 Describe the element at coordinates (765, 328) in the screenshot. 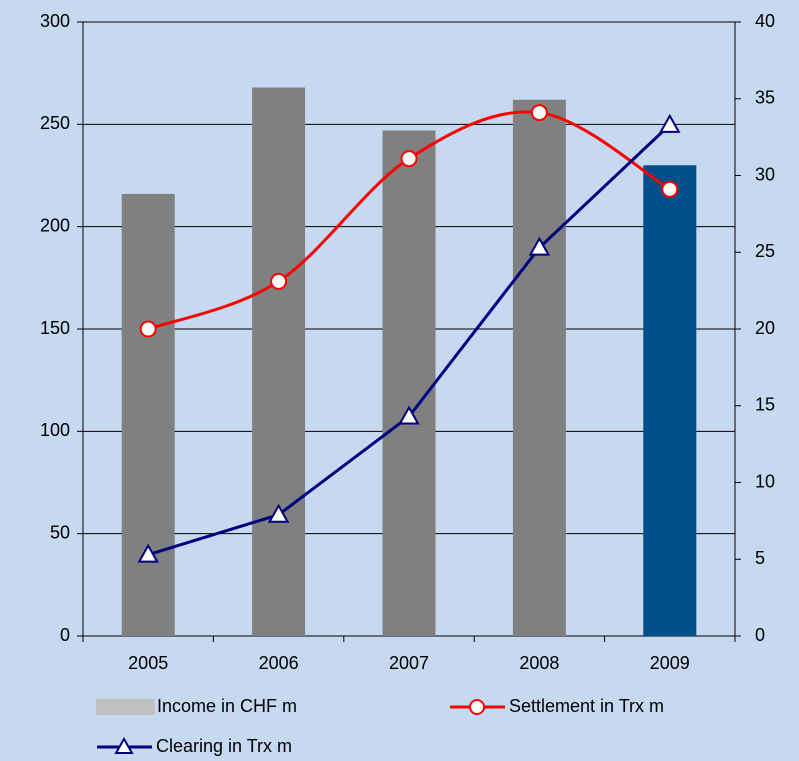

I see `y2-tick-label: 20` at that location.